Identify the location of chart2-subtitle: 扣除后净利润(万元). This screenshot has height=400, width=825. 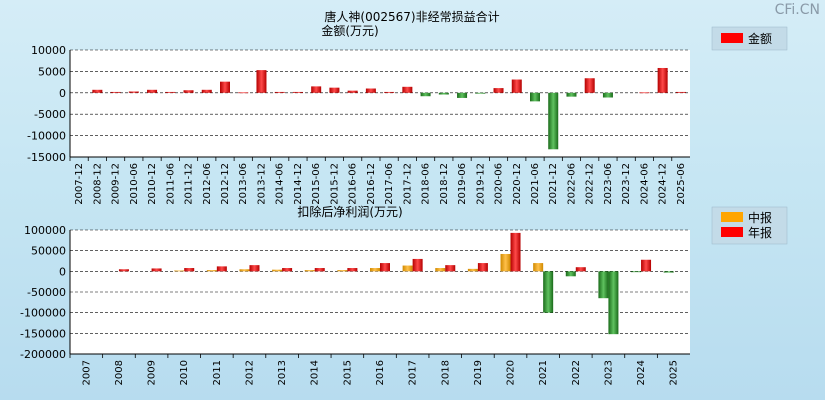
(349, 211).